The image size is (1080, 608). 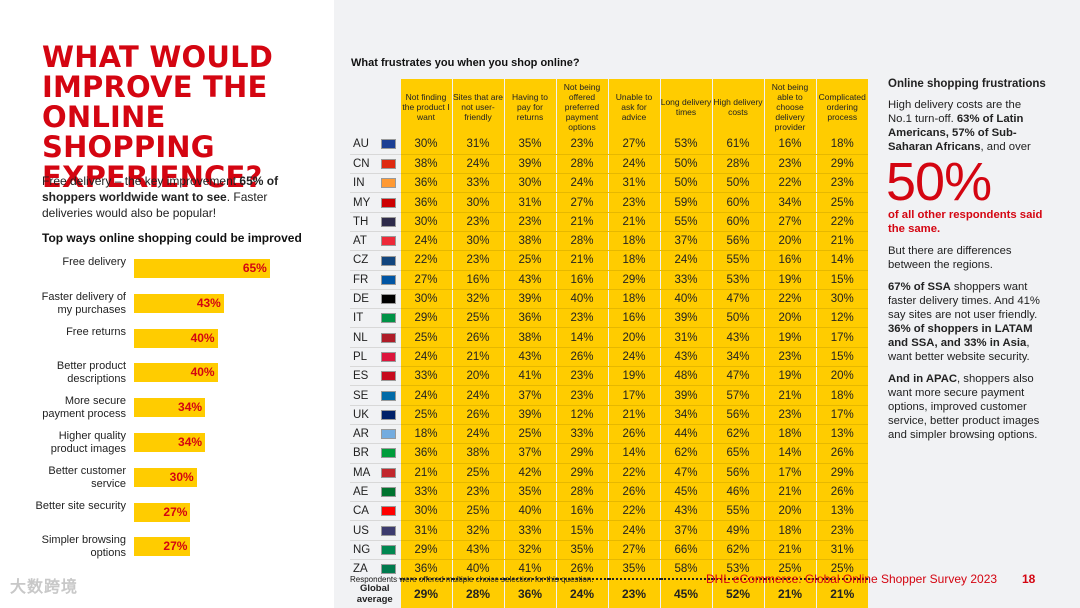 I want to click on table-row: DE 30% 32% 39% 40% 18% 40% 47% 22% 30%, so click(x=609, y=299).